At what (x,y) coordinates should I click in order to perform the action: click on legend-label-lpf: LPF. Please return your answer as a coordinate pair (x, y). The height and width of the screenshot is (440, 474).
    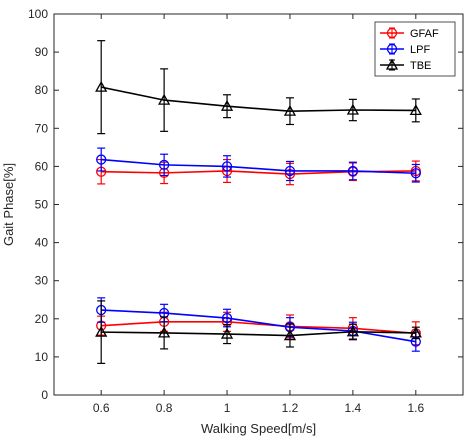
    Looking at the image, I should click on (420, 50).